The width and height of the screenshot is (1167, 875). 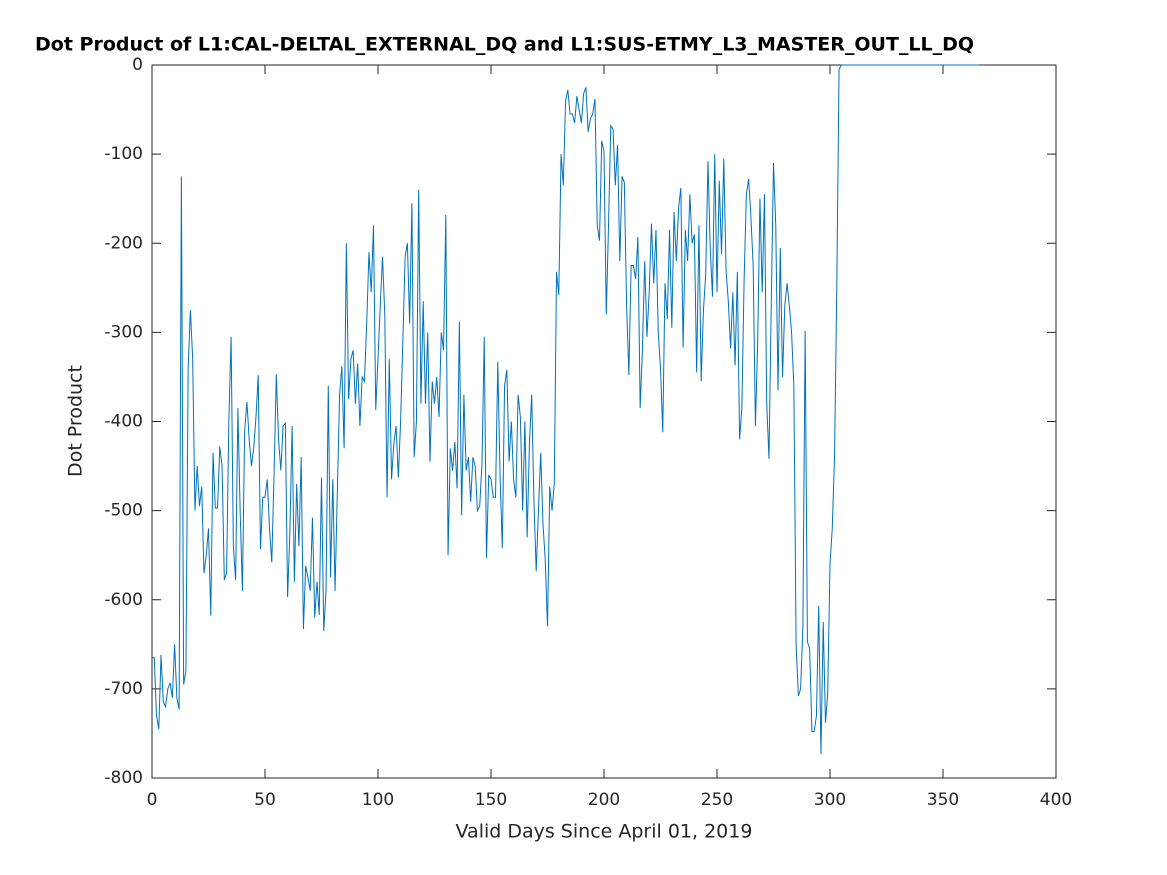 I want to click on x-axis-label: Valid Days Since April 01, 2019, so click(x=604, y=832).